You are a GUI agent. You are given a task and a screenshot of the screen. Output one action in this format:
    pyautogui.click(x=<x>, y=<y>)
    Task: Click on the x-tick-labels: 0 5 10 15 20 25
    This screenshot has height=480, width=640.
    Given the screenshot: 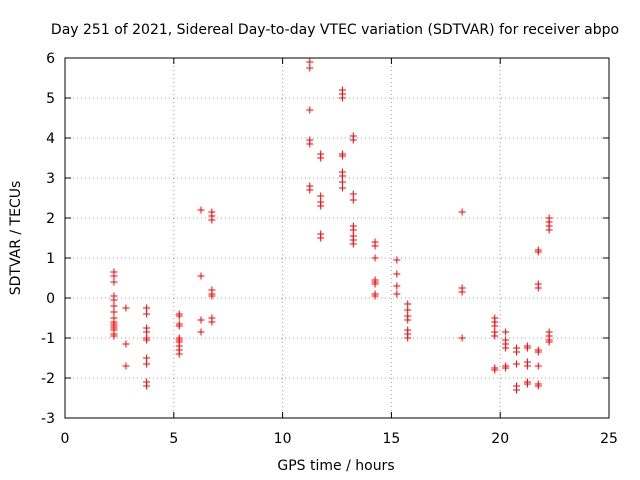 What is the action you would take?
    pyautogui.click(x=339, y=439)
    